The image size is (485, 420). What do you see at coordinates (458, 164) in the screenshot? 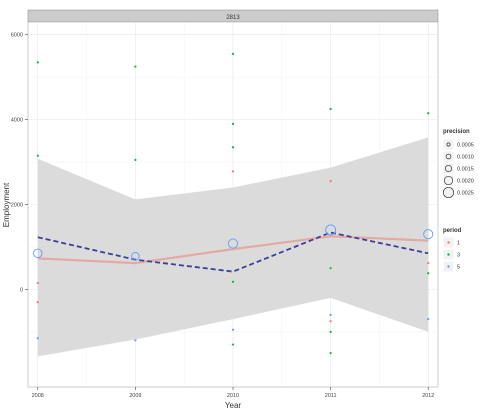
I see `legend-precision: precision 0.0005 0.0010 0.0015 0.0020 0.0025` at bounding box center [458, 164].